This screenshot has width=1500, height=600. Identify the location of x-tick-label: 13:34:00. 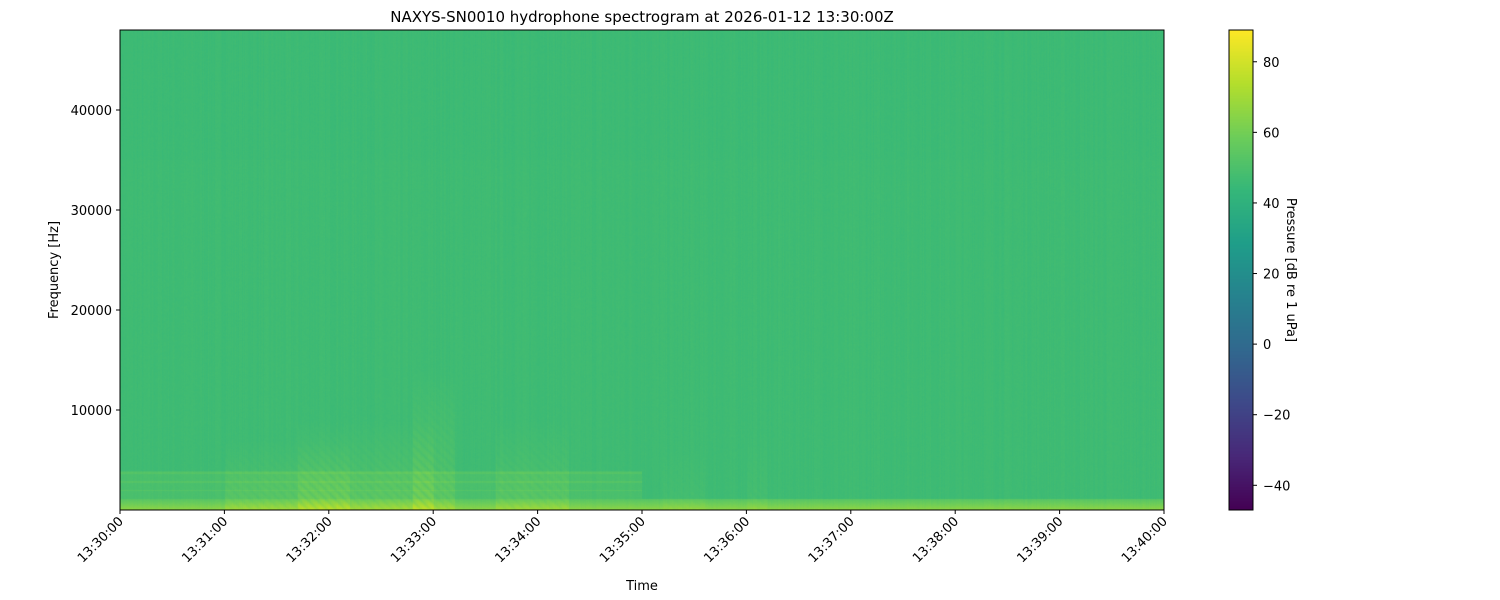
(519, 540).